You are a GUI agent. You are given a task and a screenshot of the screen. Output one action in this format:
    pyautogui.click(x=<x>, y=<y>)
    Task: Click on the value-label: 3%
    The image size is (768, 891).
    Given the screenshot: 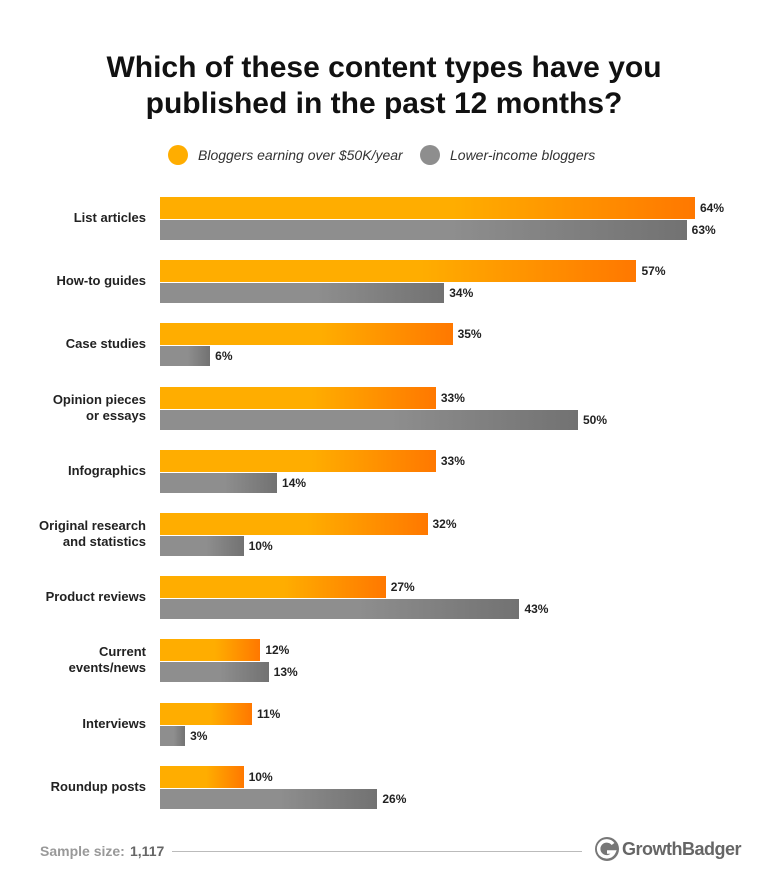 What is the action you would take?
    pyautogui.click(x=199, y=735)
    